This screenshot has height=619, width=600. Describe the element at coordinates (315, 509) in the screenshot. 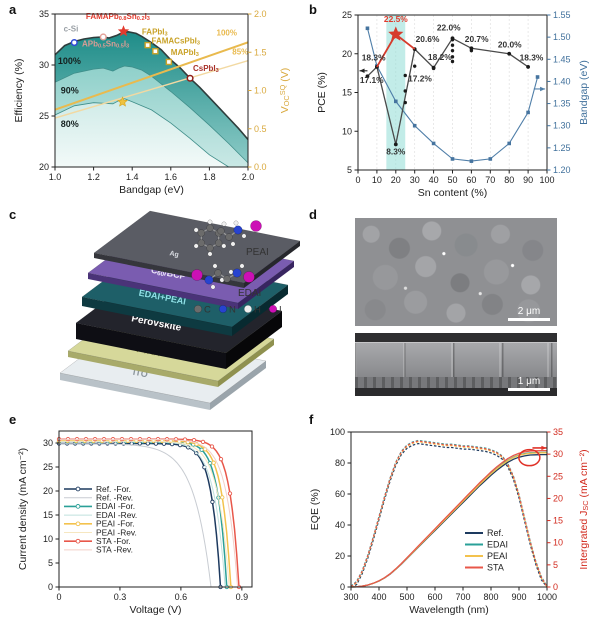

I see `y-axis-title: EQE (%)` at that location.